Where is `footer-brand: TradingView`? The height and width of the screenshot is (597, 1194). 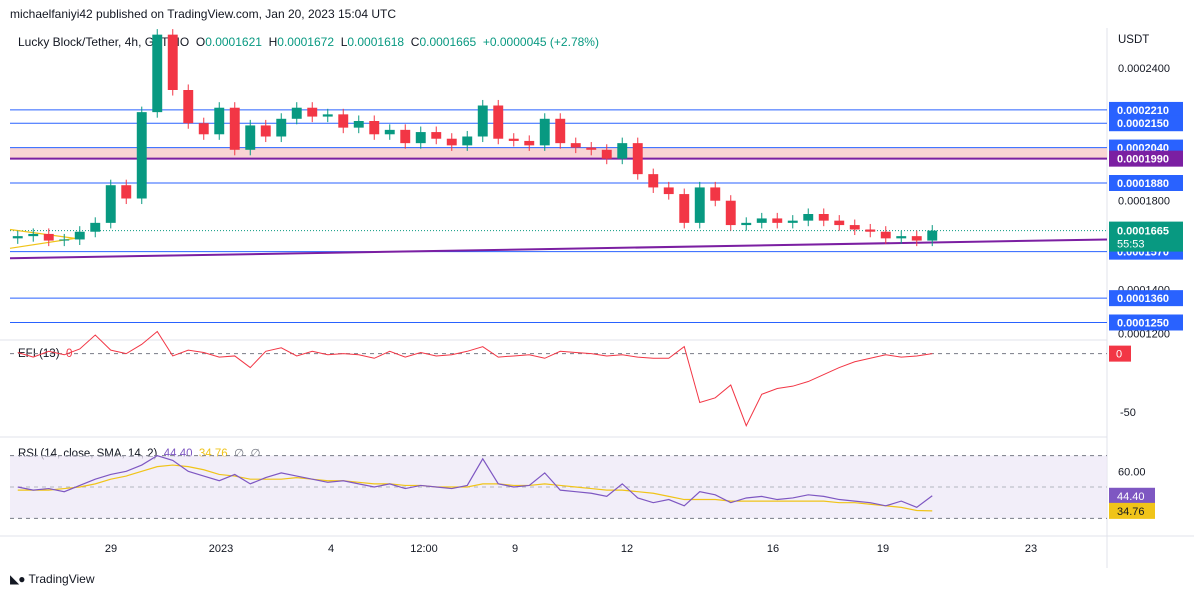
footer-brand: TradingView is located at coordinates (61, 579).